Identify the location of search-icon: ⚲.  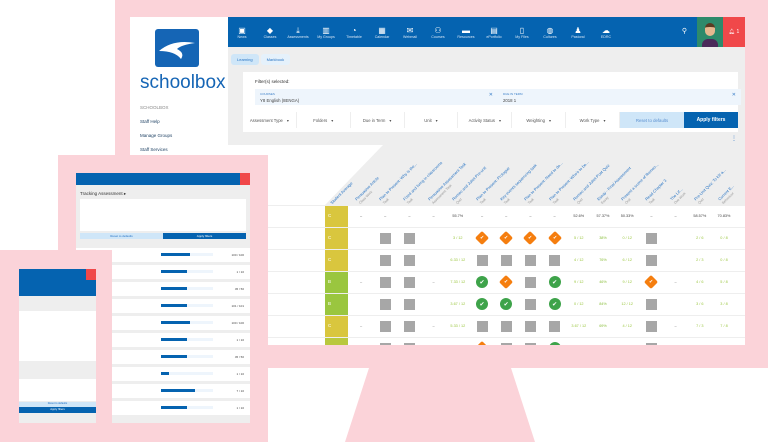
(684, 31).